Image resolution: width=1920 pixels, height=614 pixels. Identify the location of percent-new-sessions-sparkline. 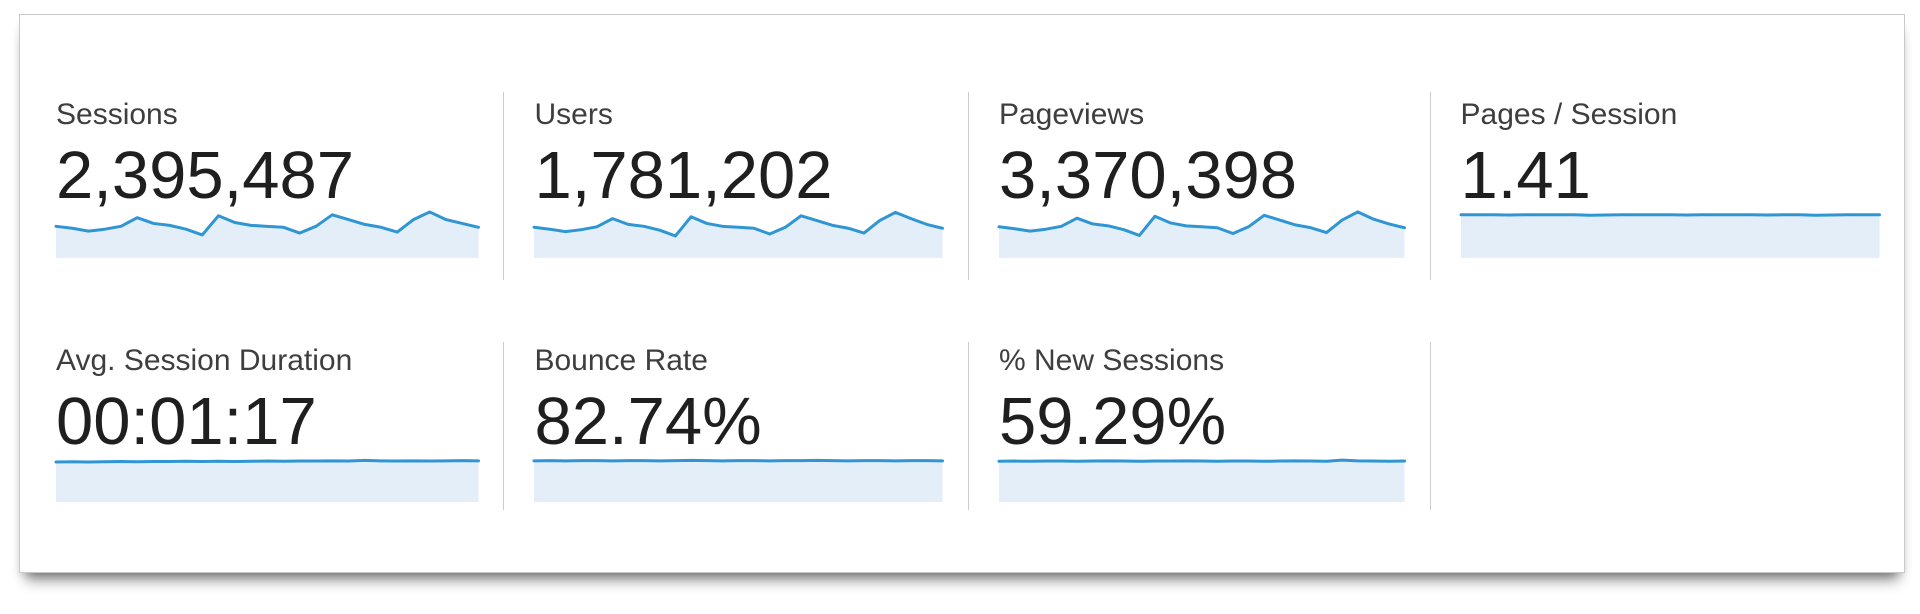
(1202, 479).